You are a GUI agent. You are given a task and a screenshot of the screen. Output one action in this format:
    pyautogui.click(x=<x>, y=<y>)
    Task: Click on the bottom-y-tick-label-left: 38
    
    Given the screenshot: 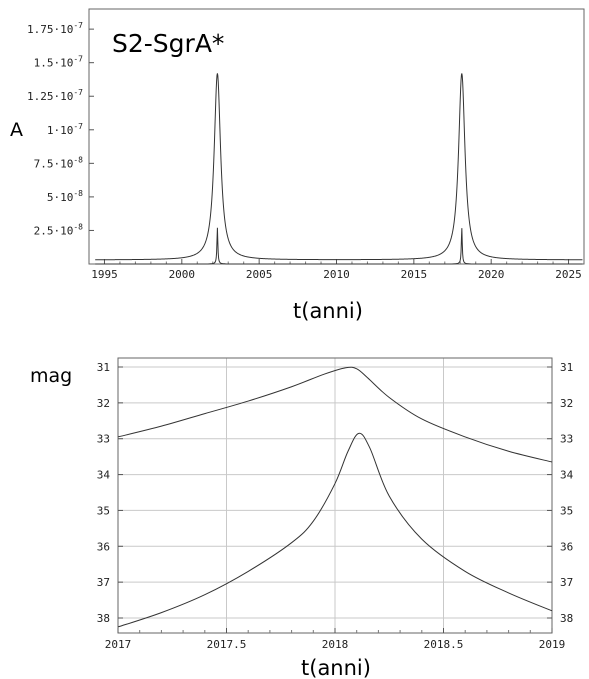 What is the action you would take?
    pyautogui.click(x=103, y=618)
    